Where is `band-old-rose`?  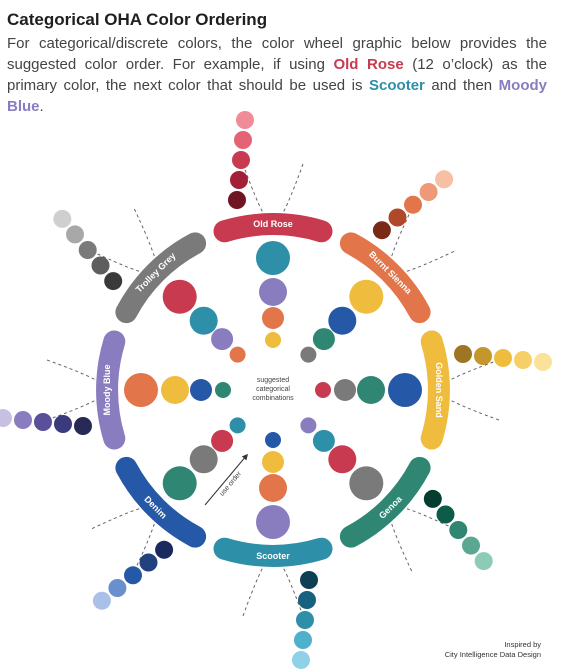
band-old-rose is located at coordinates (273, 228).